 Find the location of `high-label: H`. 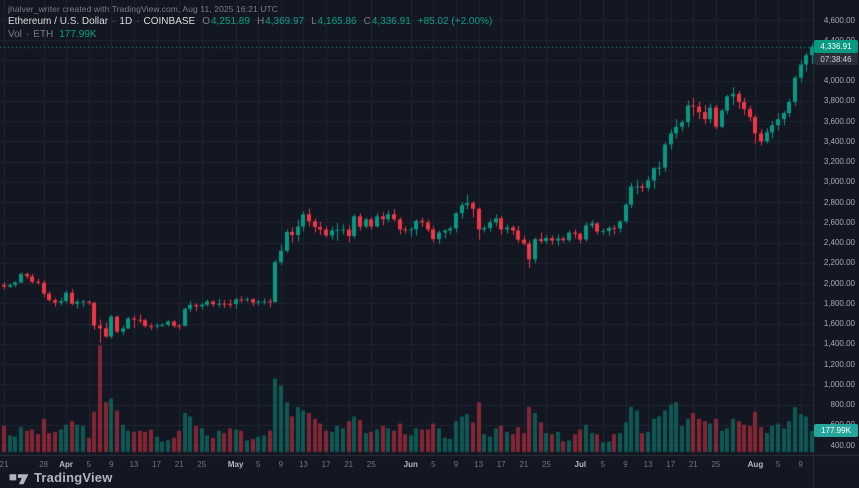

high-label: H is located at coordinates (260, 21).